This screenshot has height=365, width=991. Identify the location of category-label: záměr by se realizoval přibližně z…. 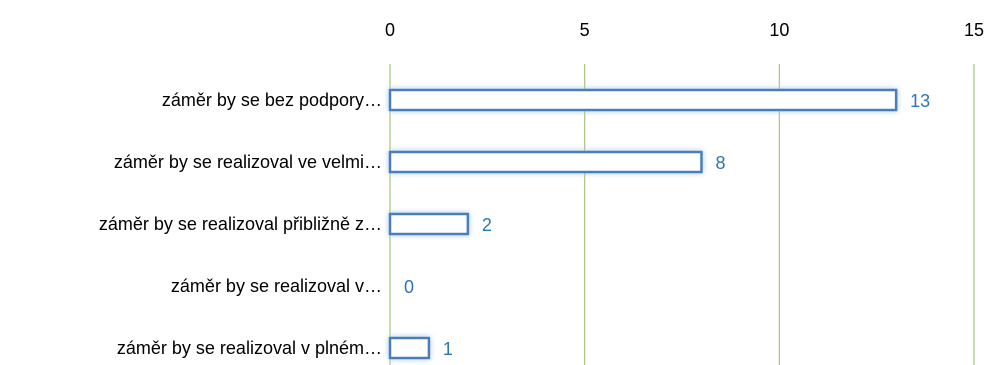
(240, 224).